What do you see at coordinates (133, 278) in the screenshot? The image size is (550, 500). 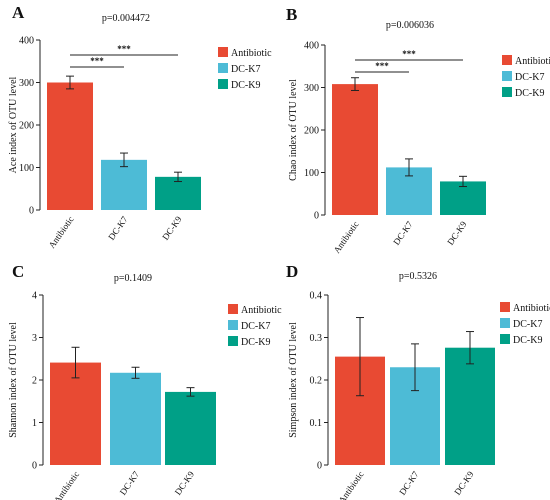 I see `p-value: p=0.1409` at bounding box center [133, 278].